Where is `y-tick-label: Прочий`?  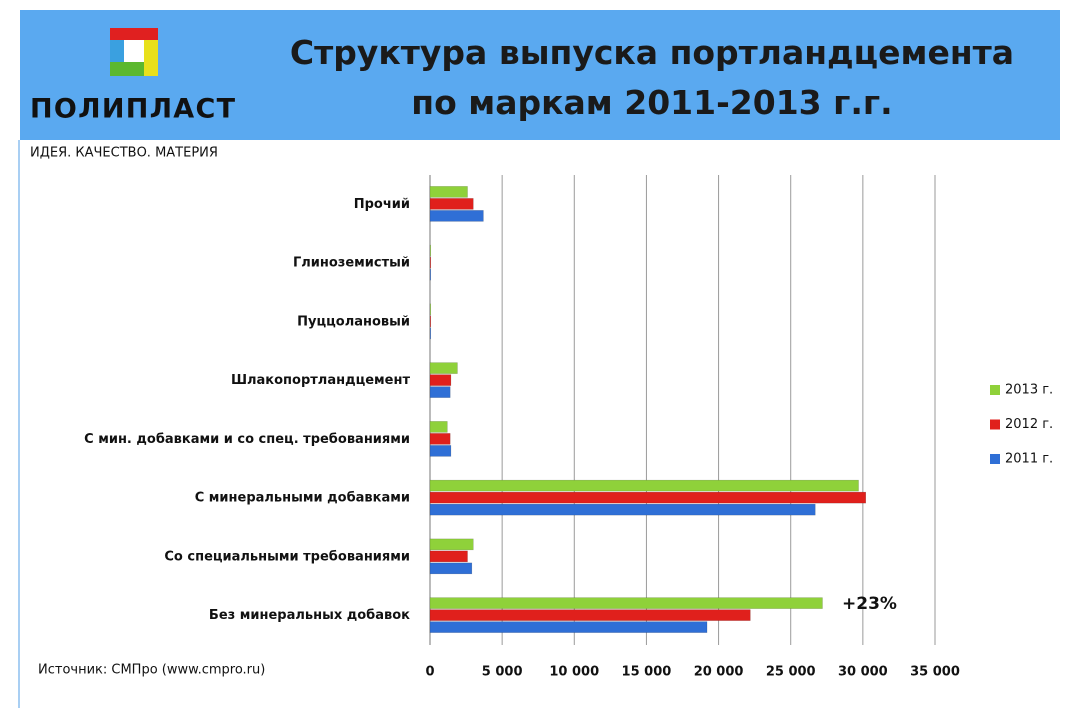 y-tick-label: Прочий is located at coordinates (382, 204).